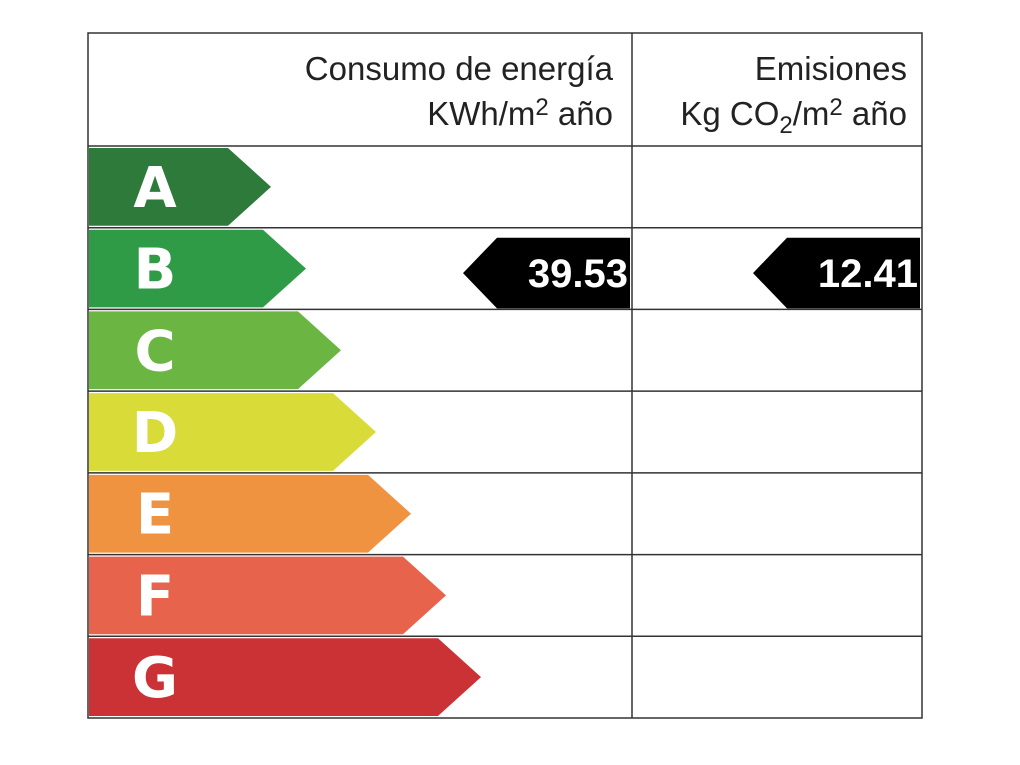 This screenshot has height=765, width=1020. What do you see at coordinates (459, 68) in the screenshot?
I see `energy-title: Consumo de energía` at bounding box center [459, 68].